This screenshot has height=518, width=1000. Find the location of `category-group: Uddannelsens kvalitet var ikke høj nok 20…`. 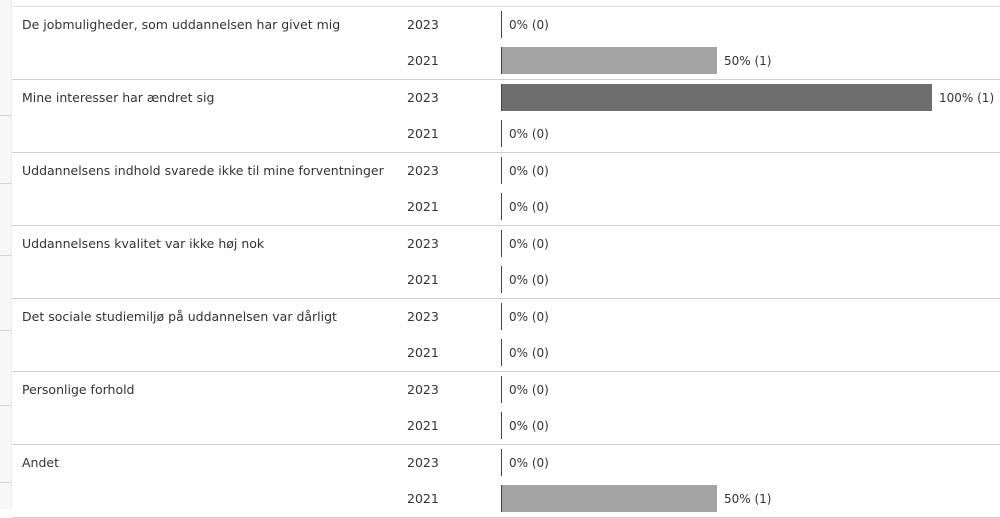

category-group: Uddannelsens kvalitet var ikke høj nok 20… is located at coordinates (506, 262).